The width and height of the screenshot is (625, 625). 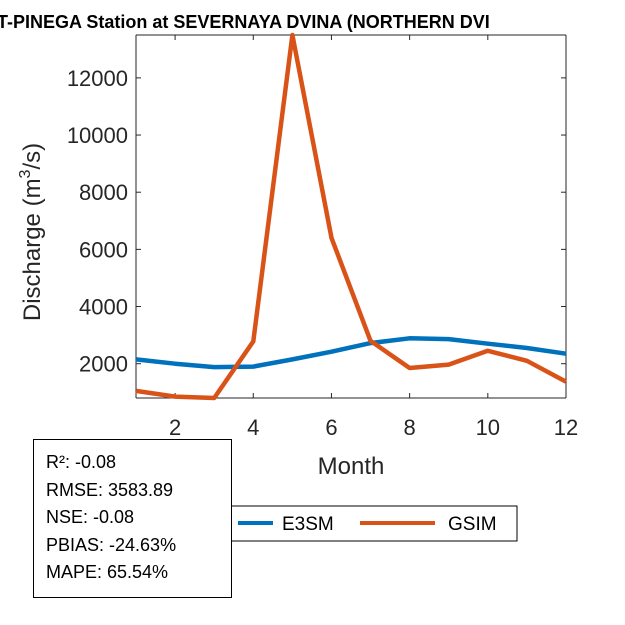 What do you see at coordinates (103, 307) in the screenshot?
I see `y-tick-label: 4000` at bounding box center [103, 307].